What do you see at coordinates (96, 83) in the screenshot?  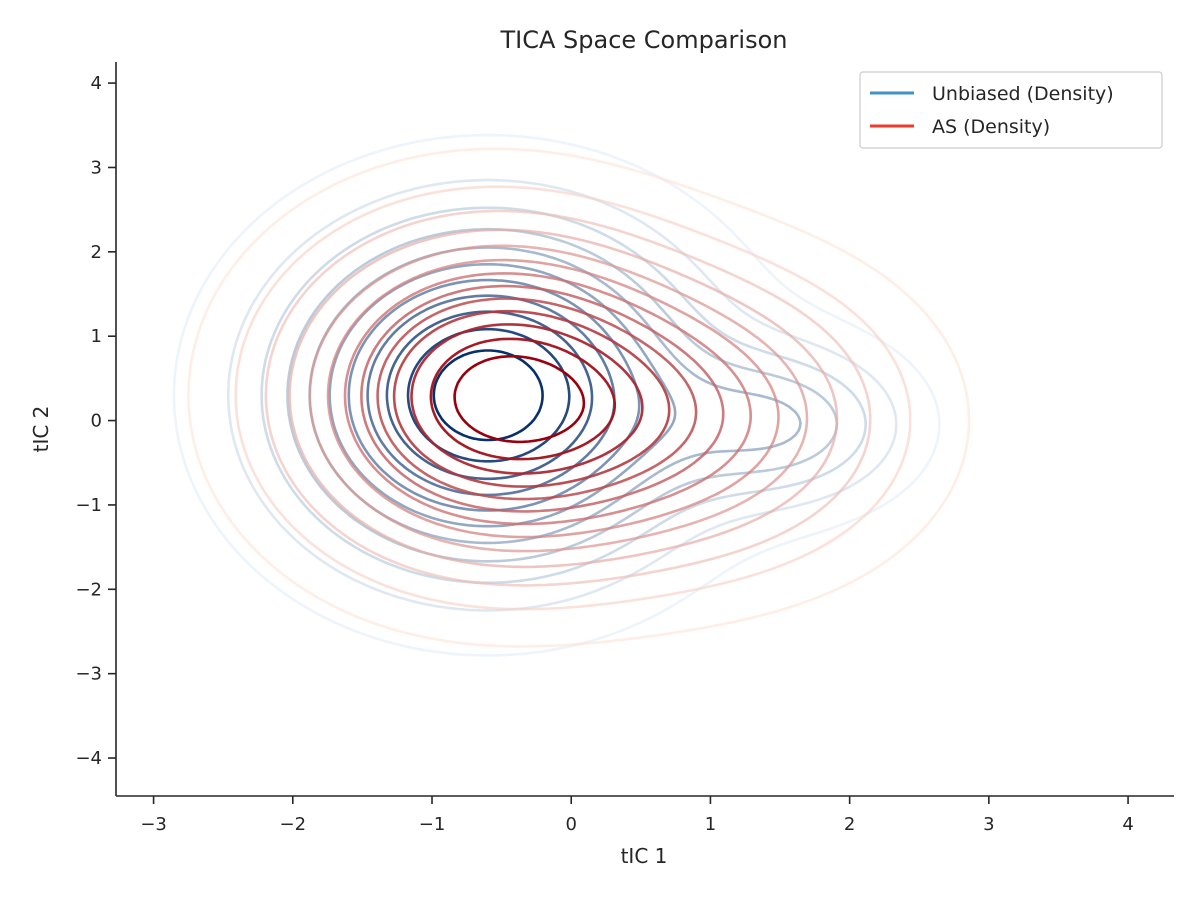 I see `y-tick-label: 4` at bounding box center [96, 83].